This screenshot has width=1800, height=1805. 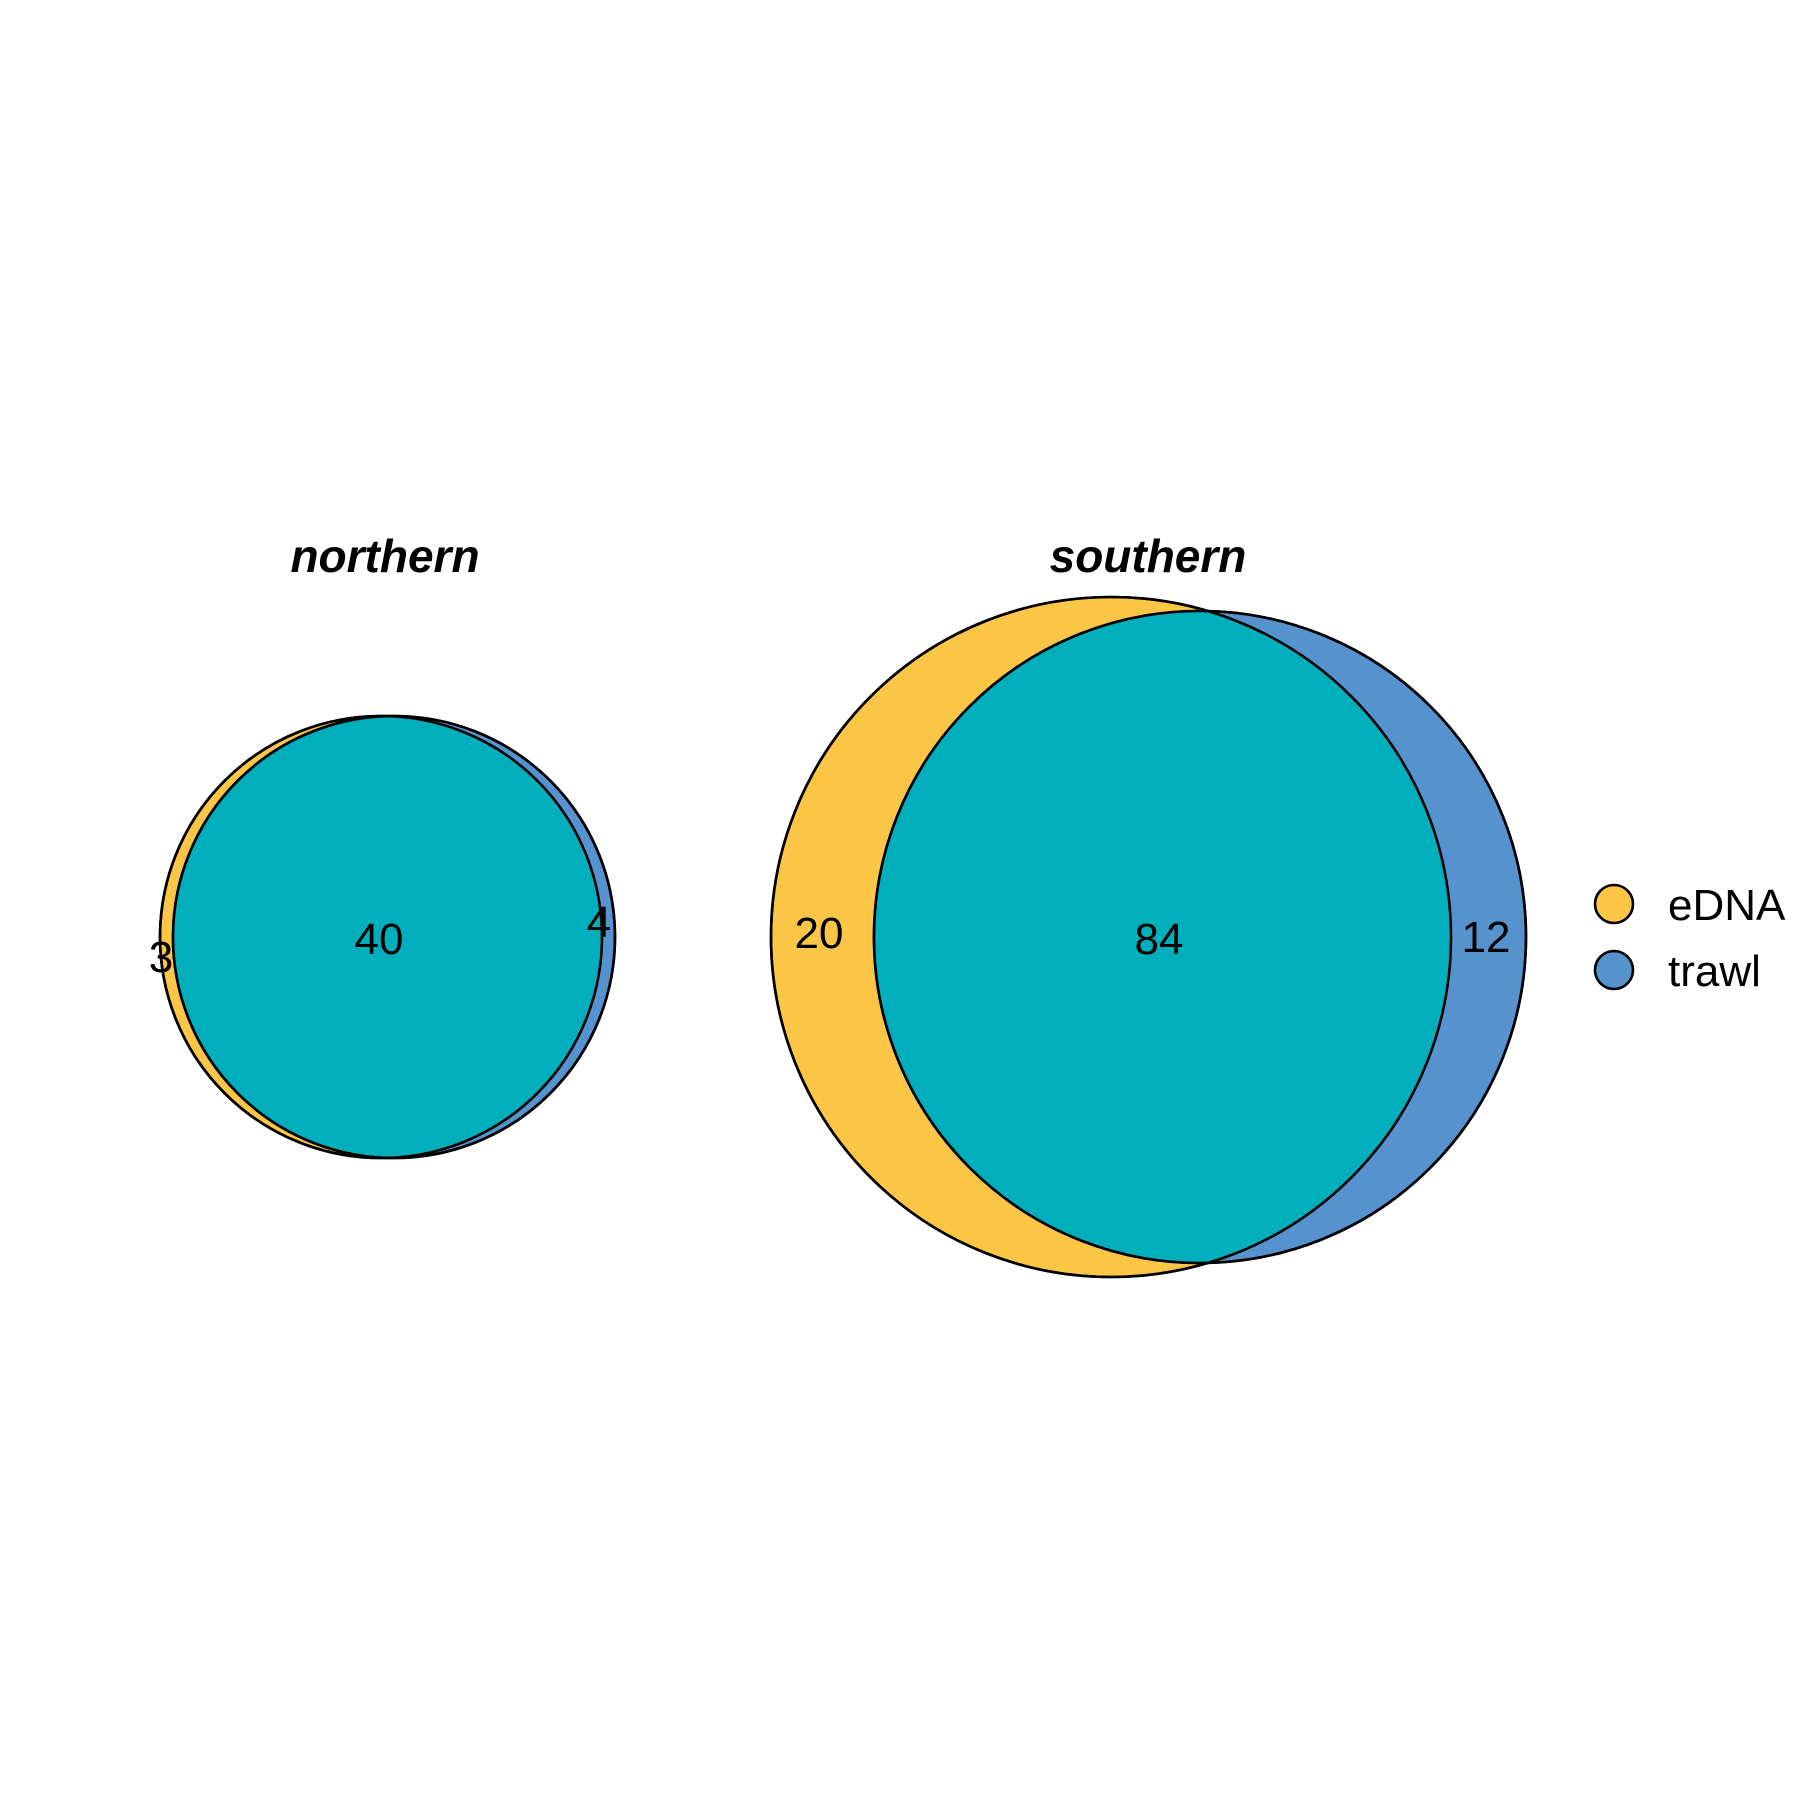 What do you see at coordinates (1159, 939) in the screenshot?
I see `count-both-southern: 84` at bounding box center [1159, 939].